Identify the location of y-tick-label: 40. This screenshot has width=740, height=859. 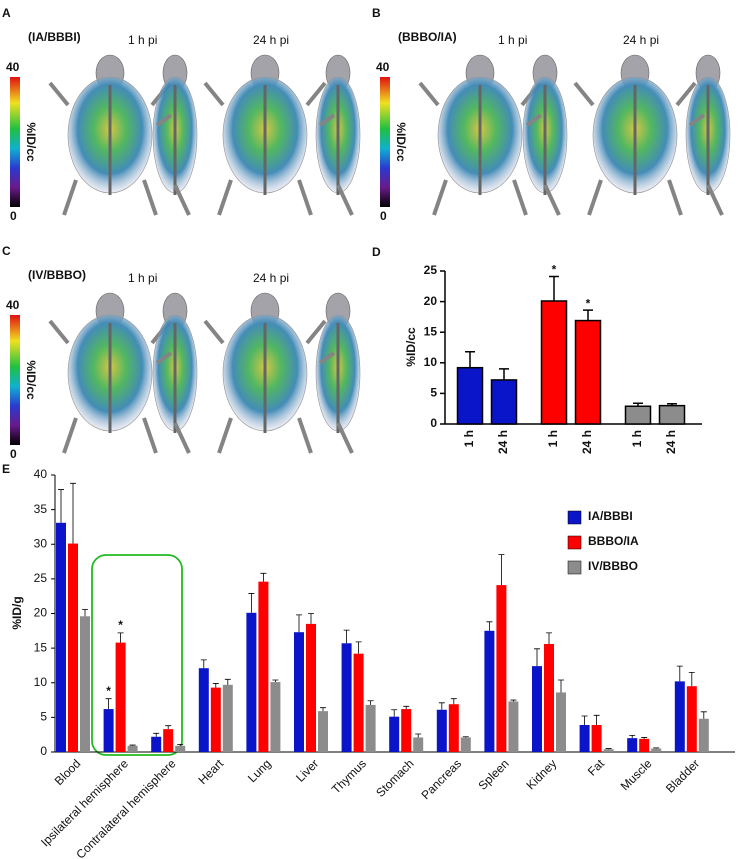
(41, 474).